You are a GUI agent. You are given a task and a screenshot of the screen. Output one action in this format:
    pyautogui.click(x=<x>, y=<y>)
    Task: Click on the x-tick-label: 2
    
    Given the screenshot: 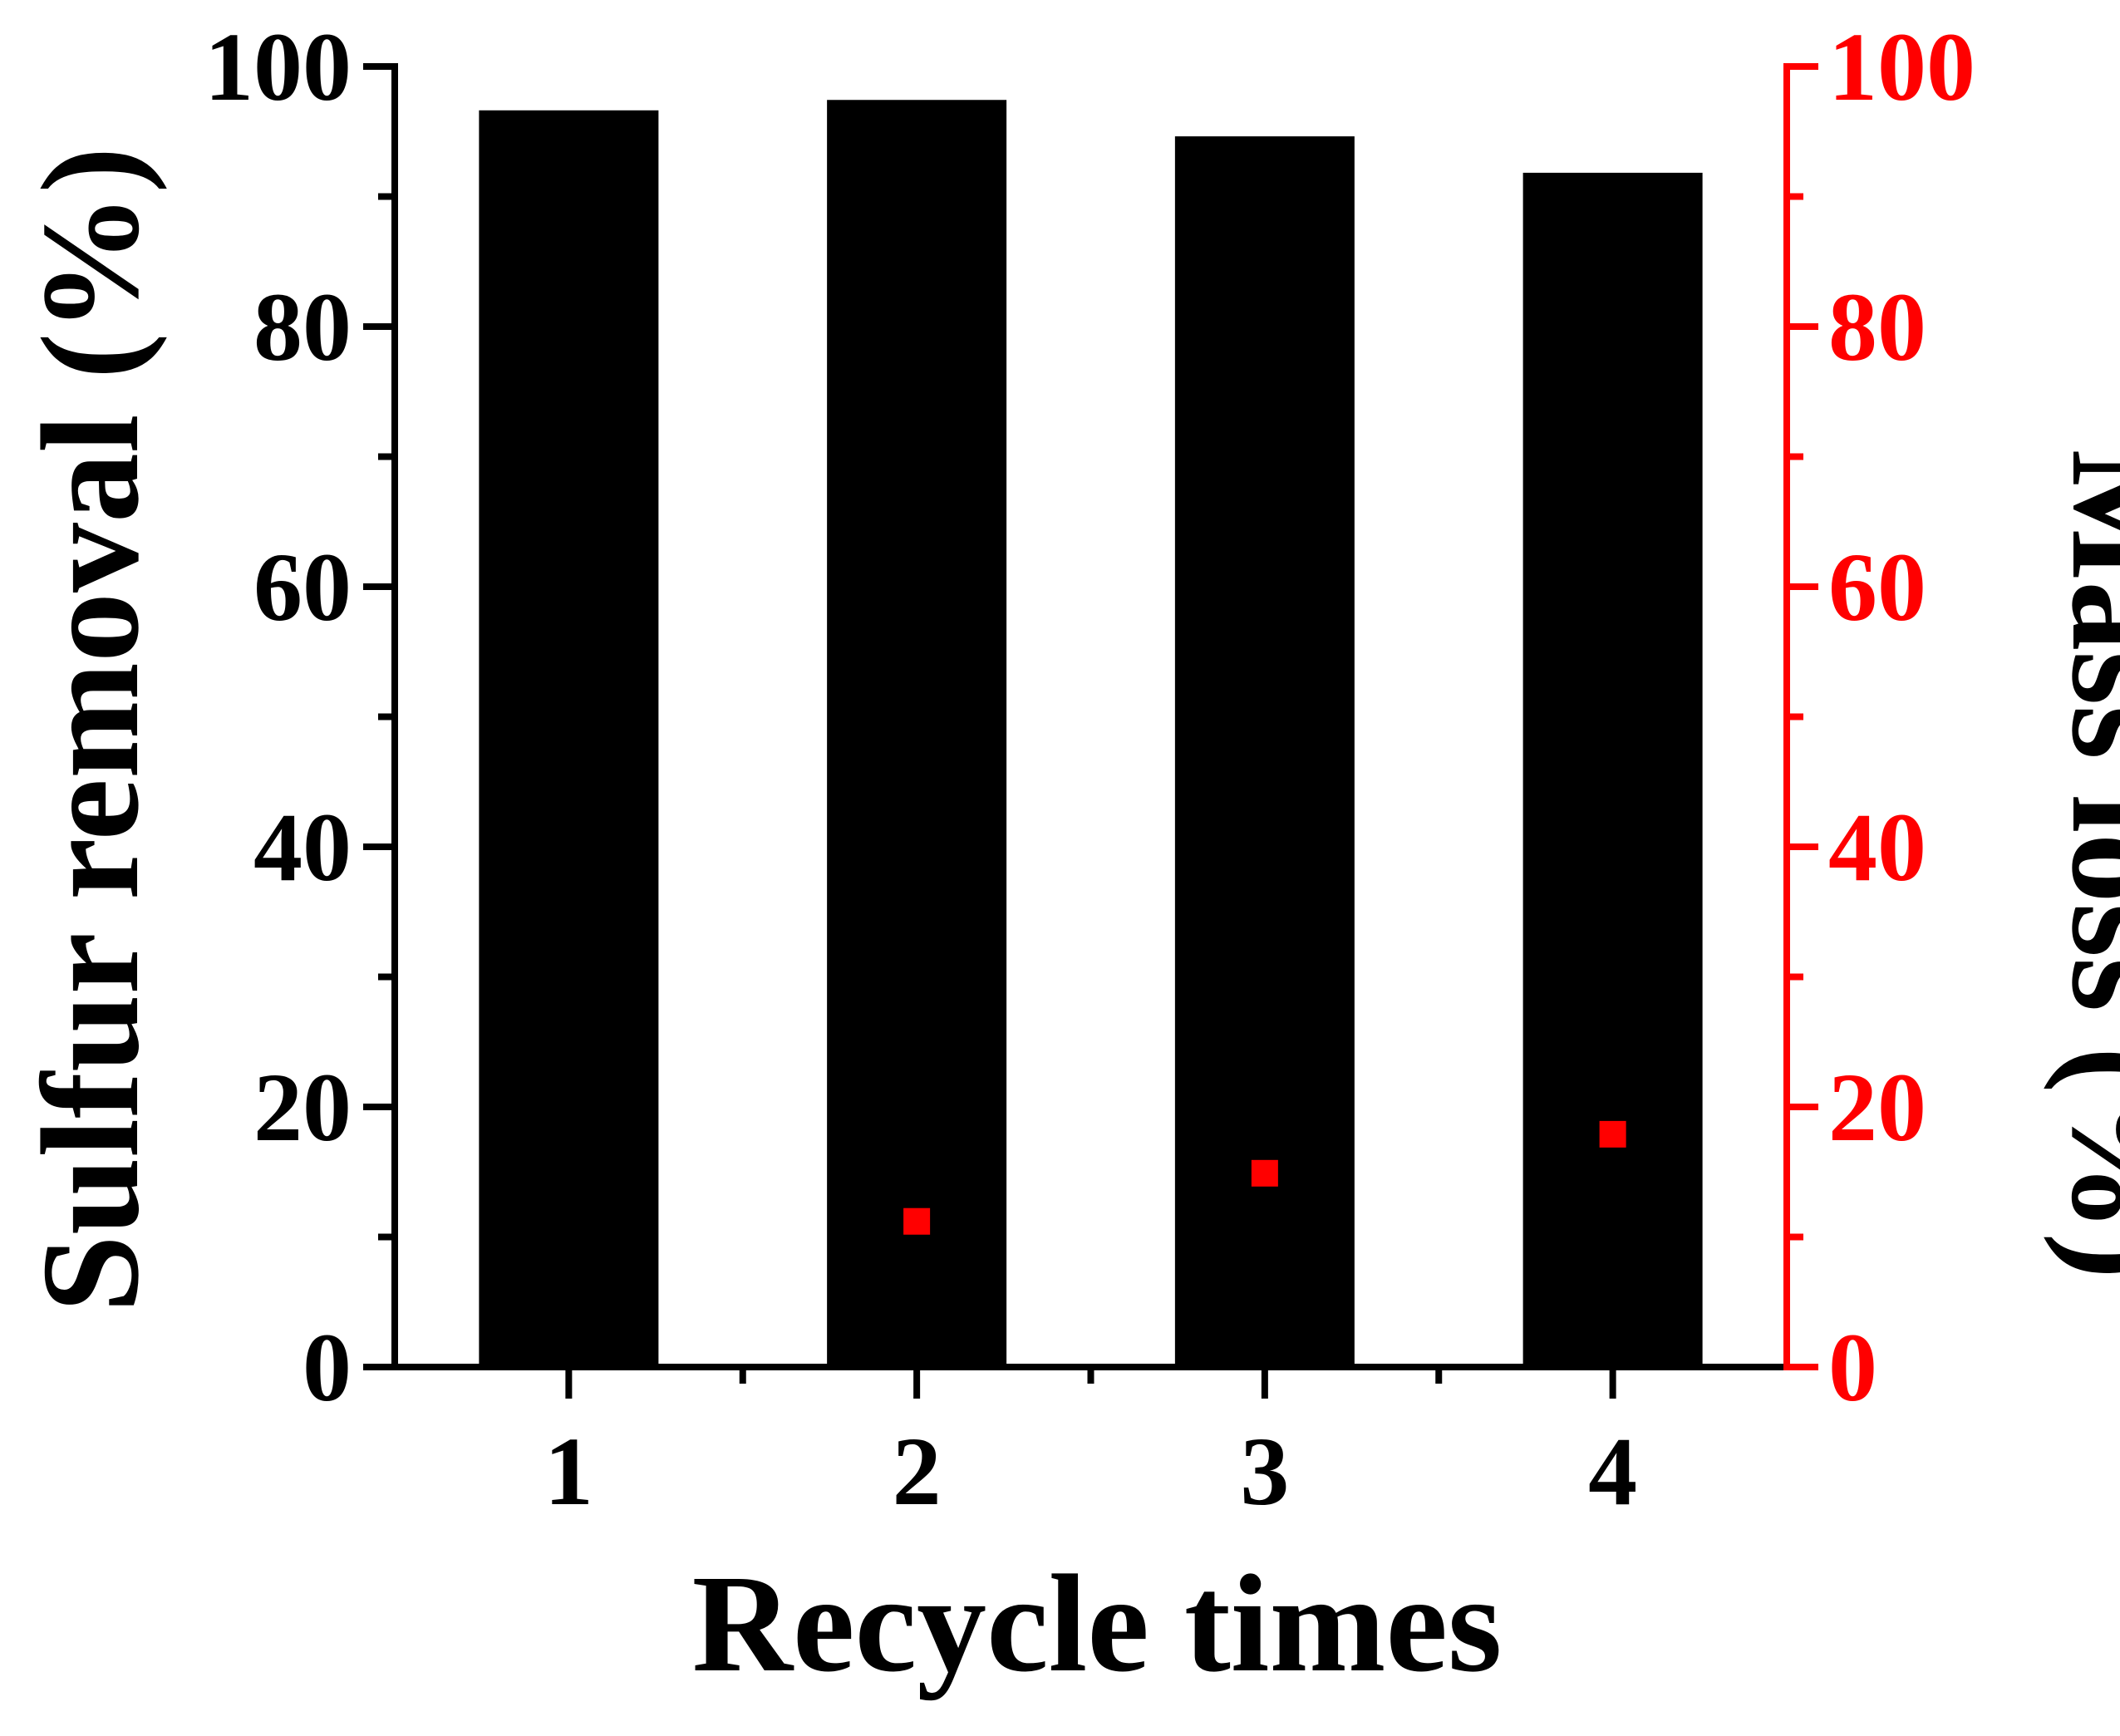 What is the action you would take?
    pyautogui.click(x=917, y=1471)
    